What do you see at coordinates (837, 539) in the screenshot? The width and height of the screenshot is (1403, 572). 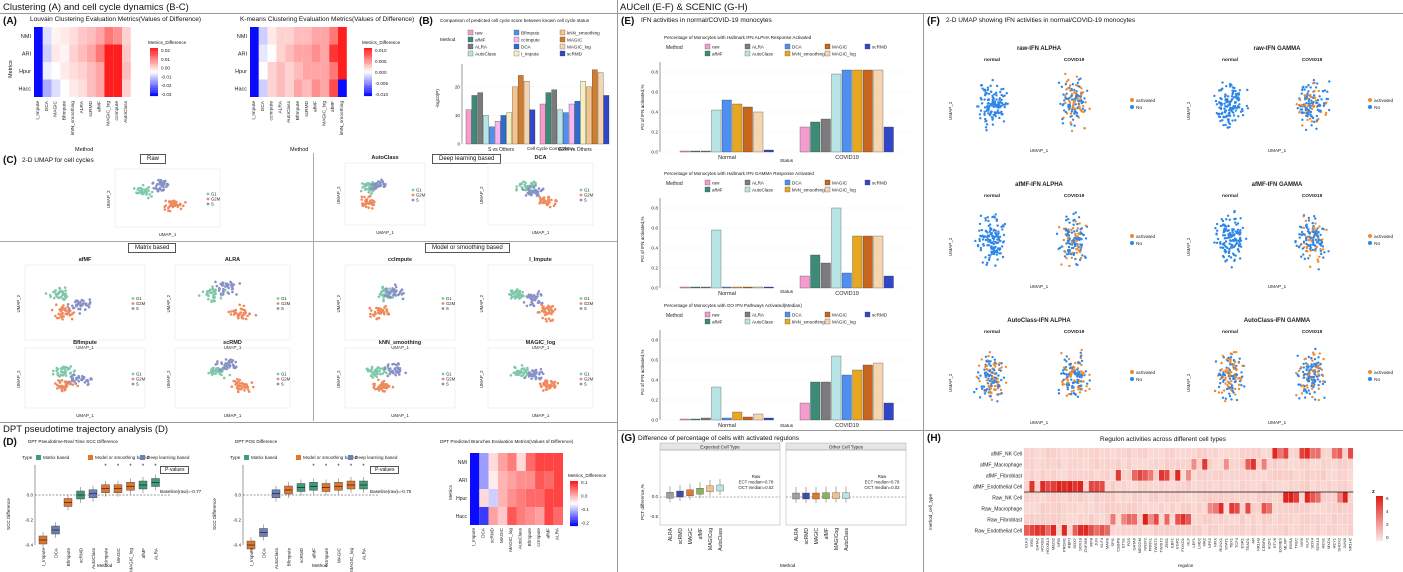 I see `panel-g-xtick: MAGICog` at bounding box center [837, 539].